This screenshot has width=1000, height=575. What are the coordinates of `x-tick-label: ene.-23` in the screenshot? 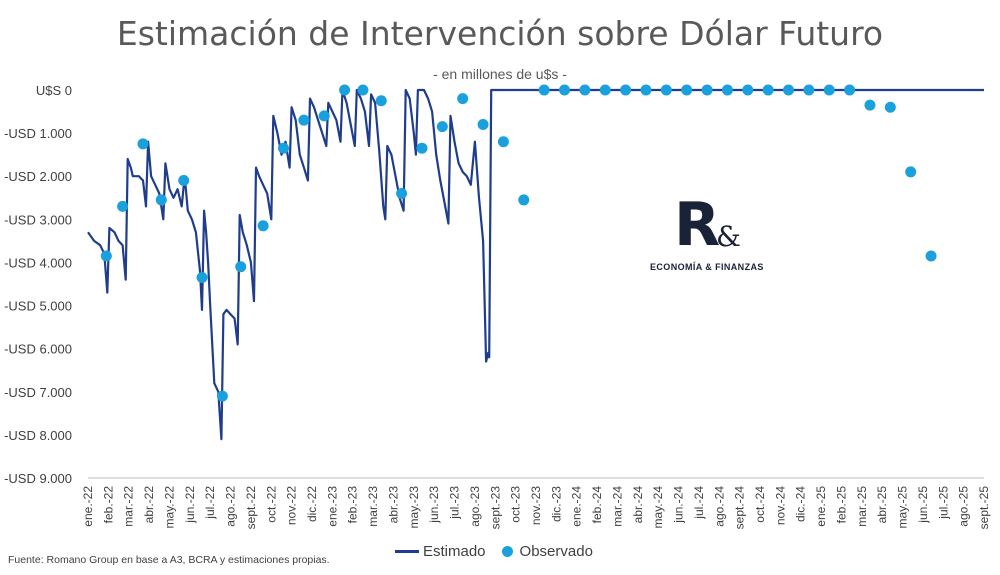 It's located at (332, 506).